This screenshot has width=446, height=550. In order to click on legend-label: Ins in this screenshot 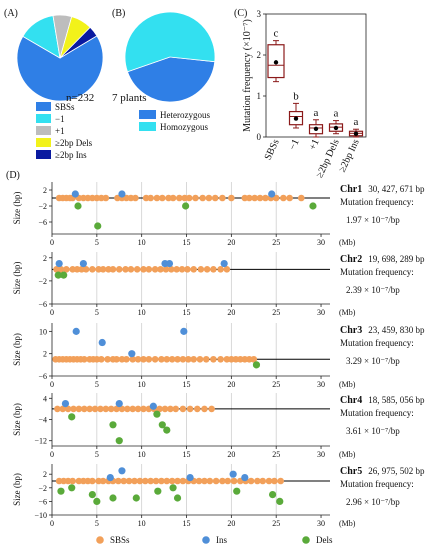, I will do `click(221, 540)`.